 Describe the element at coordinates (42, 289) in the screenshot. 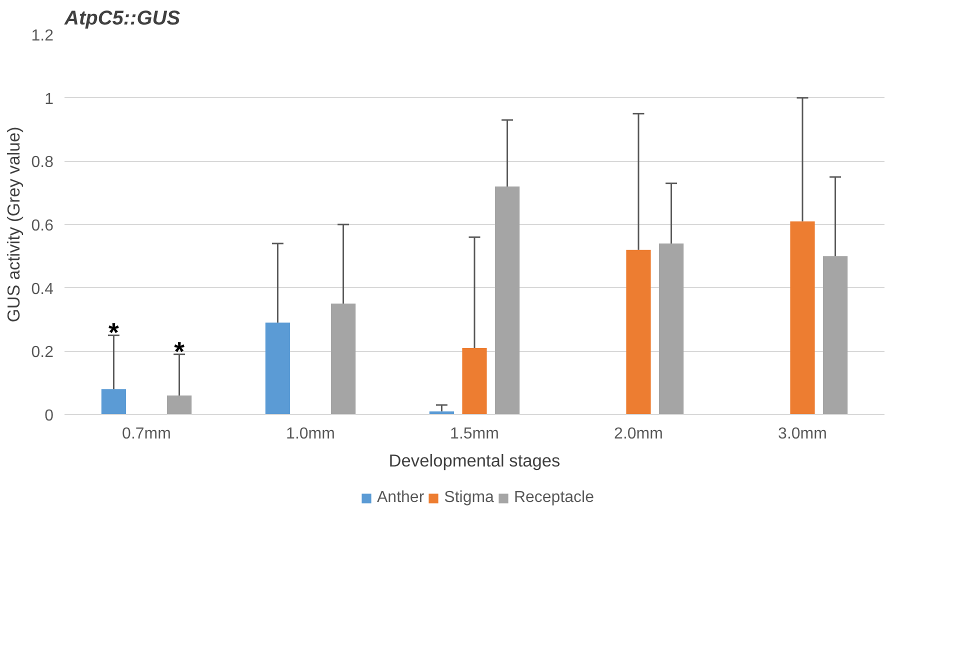

I see `y-tick-label: 0.4` at that location.